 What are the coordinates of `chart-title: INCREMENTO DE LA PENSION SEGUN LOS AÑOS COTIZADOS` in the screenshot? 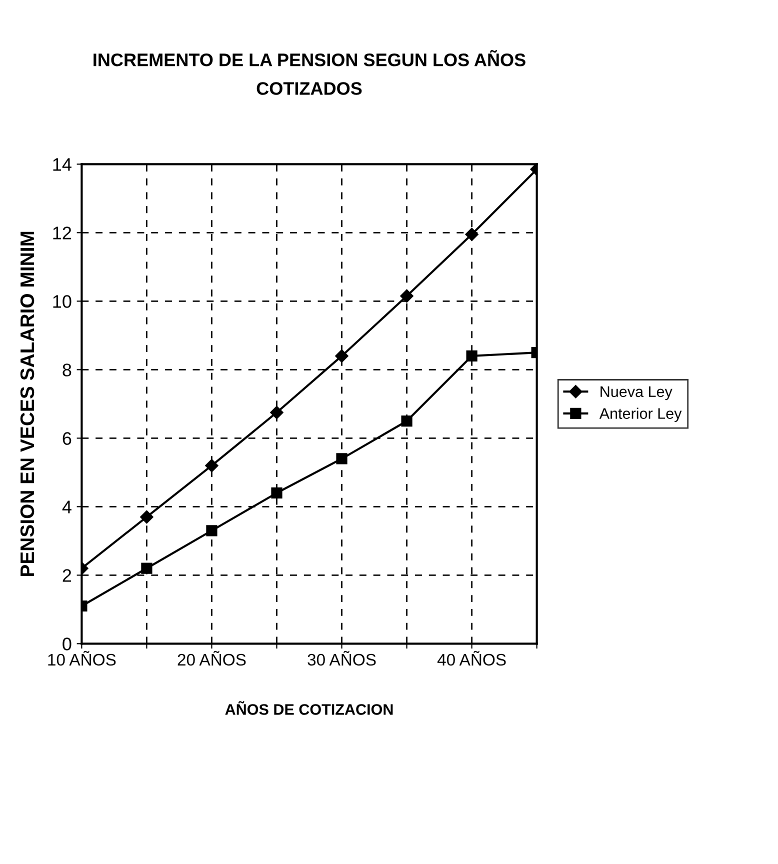 It's located at (310, 72).